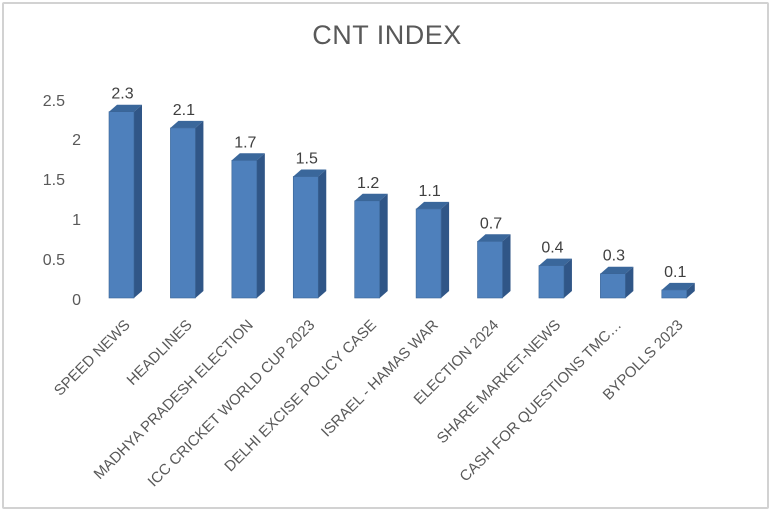 Image resolution: width=774 pixels, height=513 pixels. Describe the element at coordinates (76, 300) in the screenshot. I see `y-axis-tick-label: 0` at that location.